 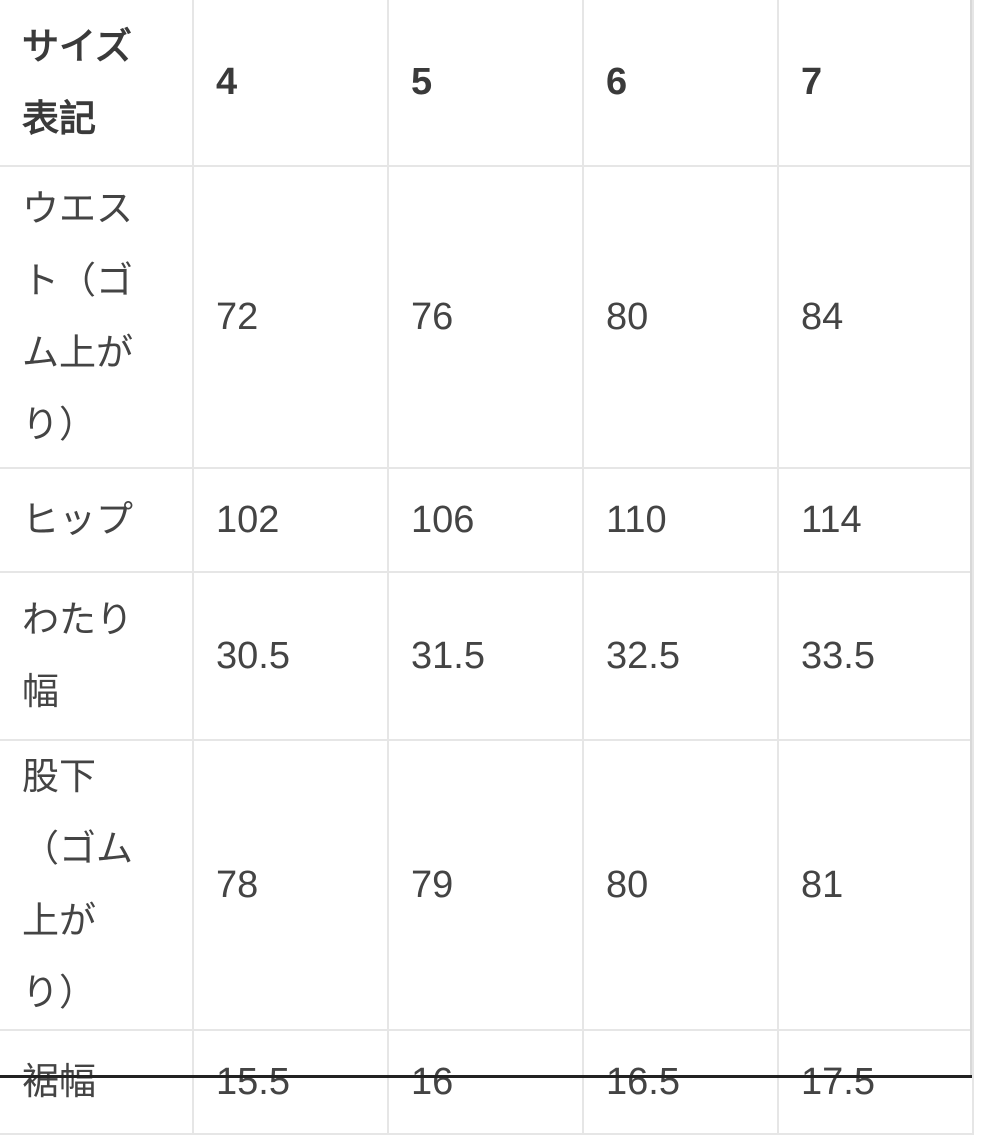 I want to click on cell: 76, so click(x=485, y=317).